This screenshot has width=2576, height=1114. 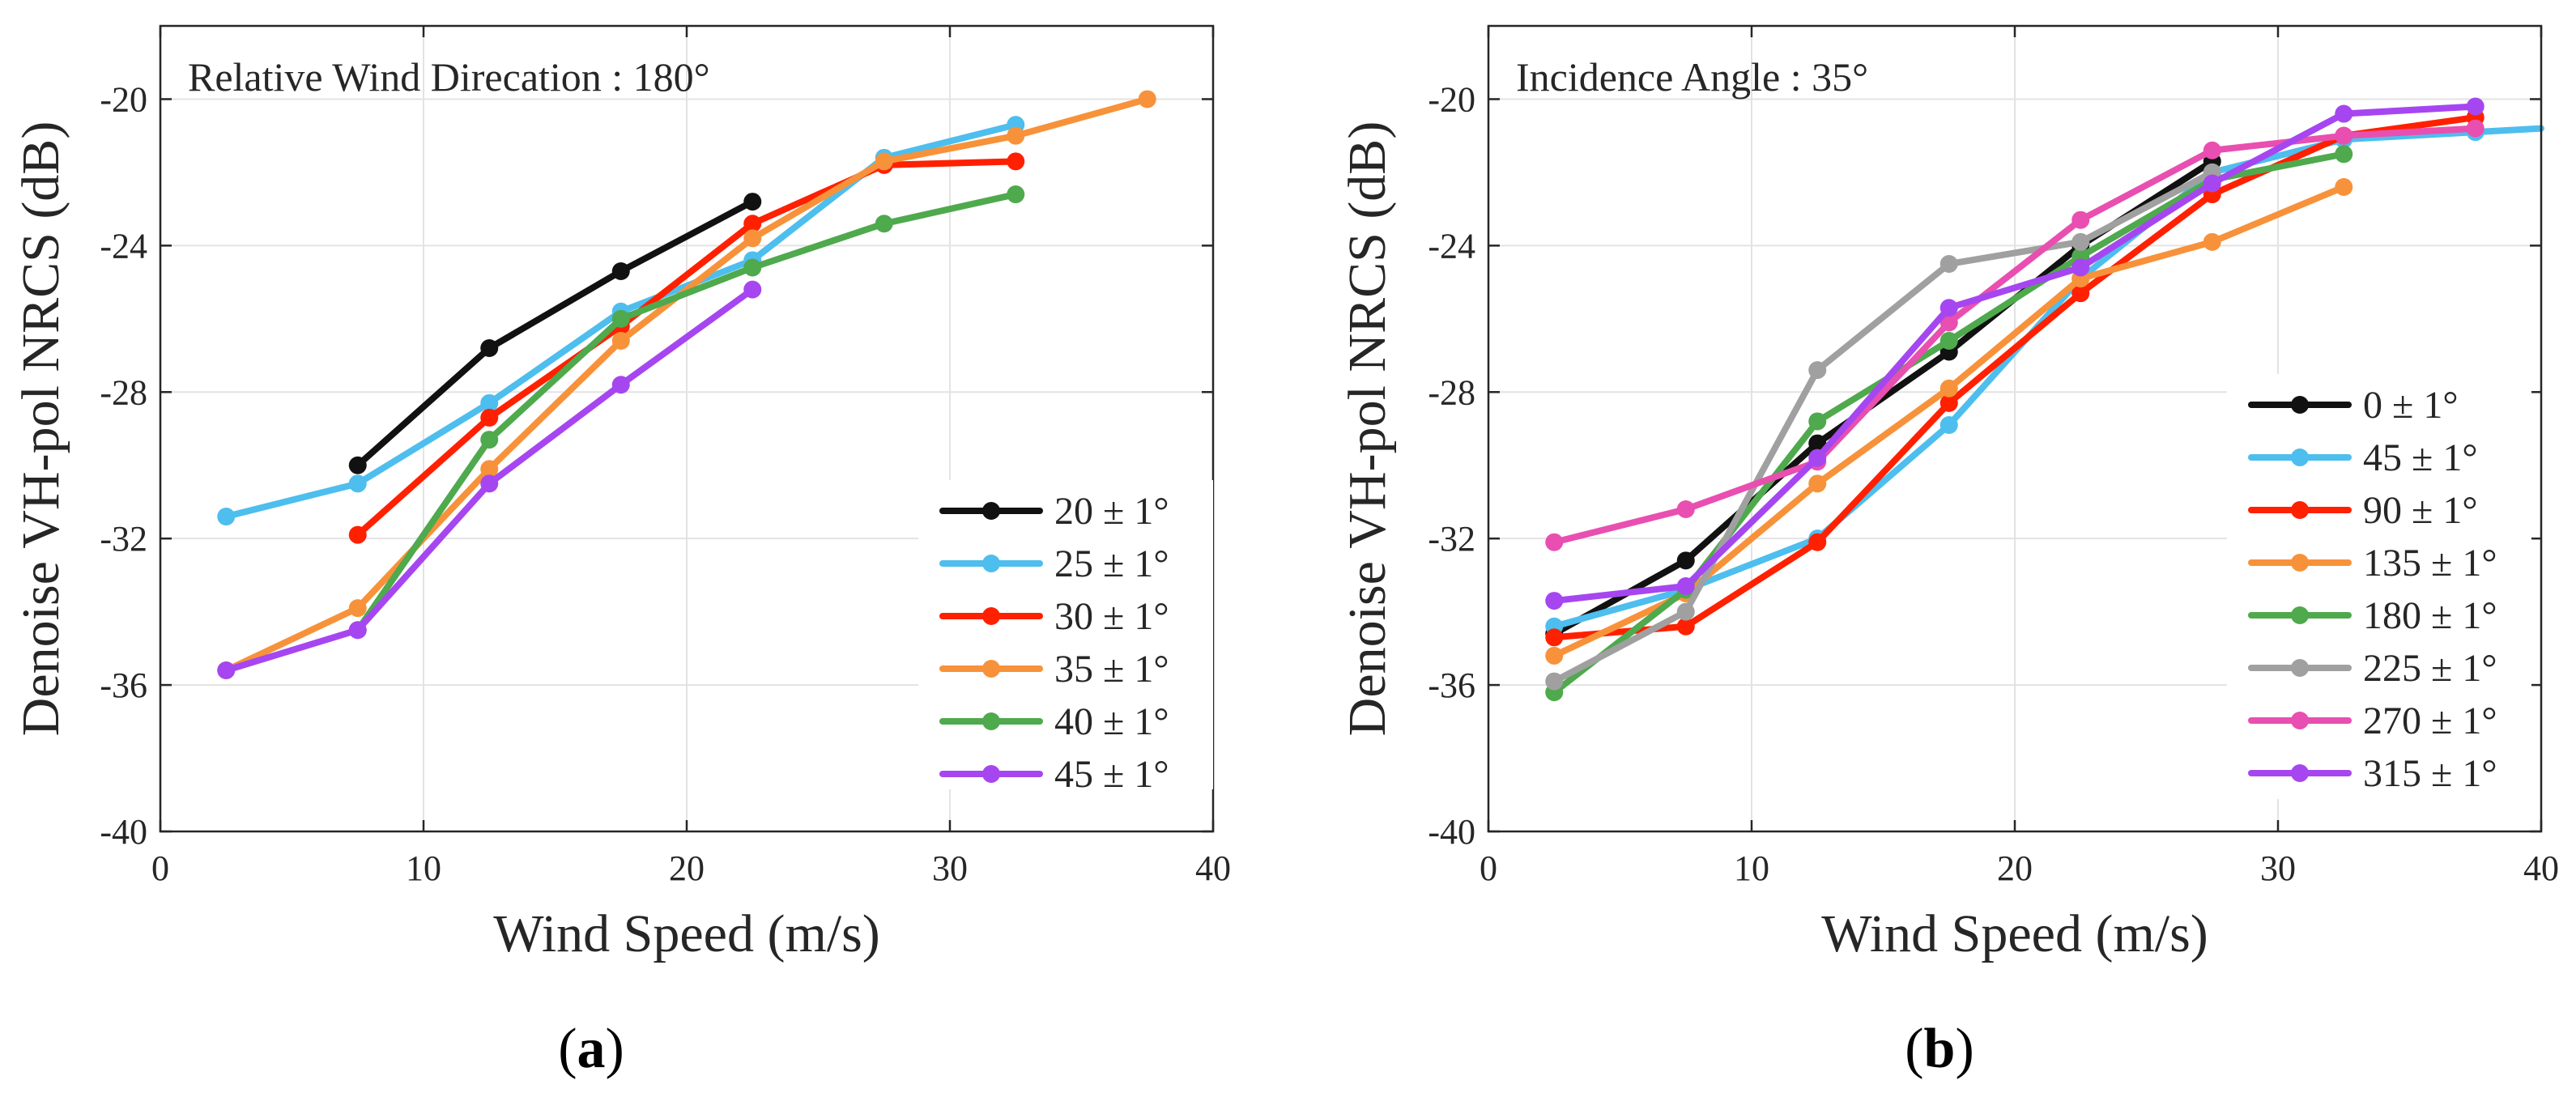 I want to click on legend-label: 180 ± 1°, so click(x=2430, y=615).